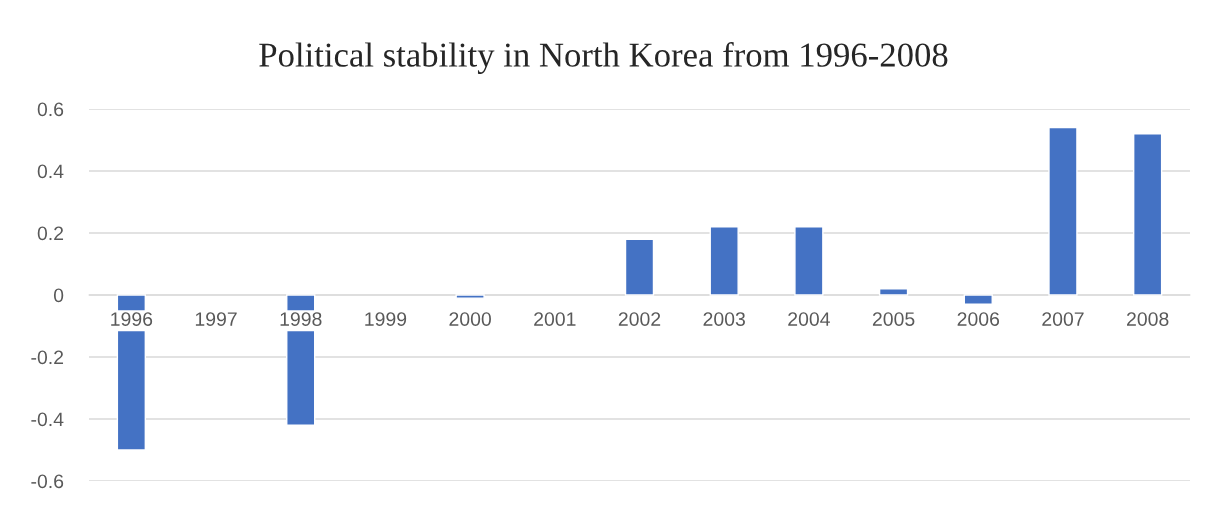 The width and height of the screenshot is (1207, 506). I want to click on x-tick-label: 2008, so click(1148, 319).